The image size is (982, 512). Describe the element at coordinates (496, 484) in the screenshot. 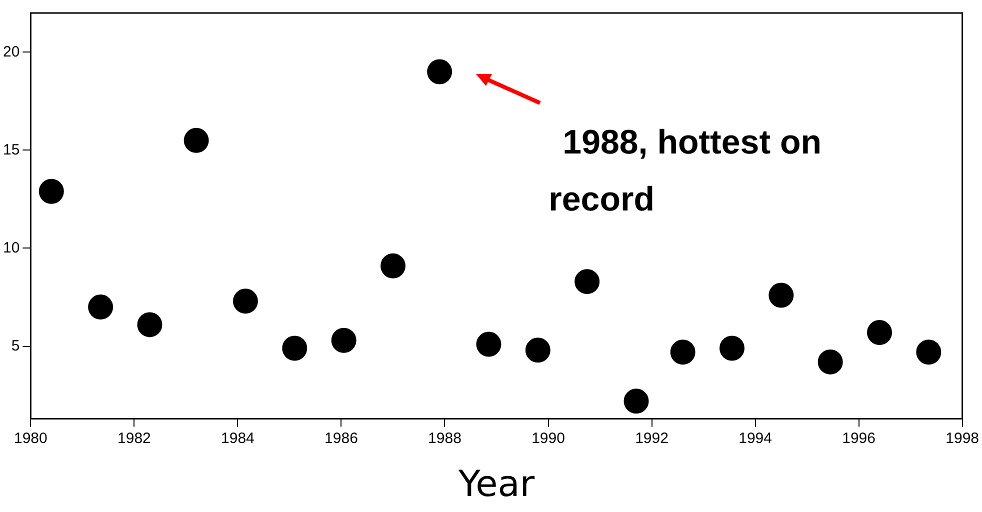

I see `x-axis-title: Year` at that location.